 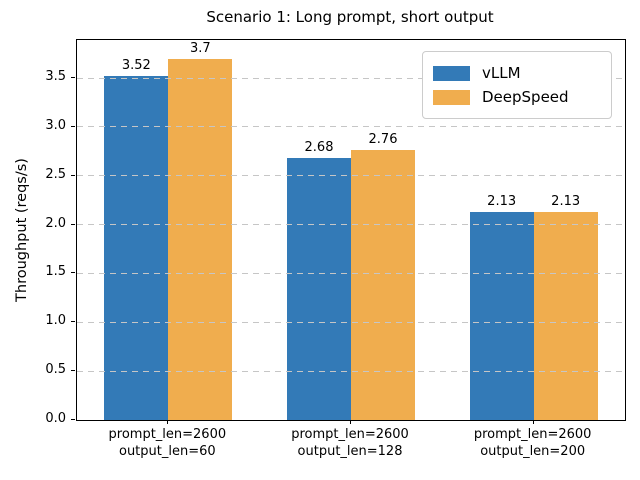 I want to click on y-tick-label: 3.5, so click(x=55, y=77).